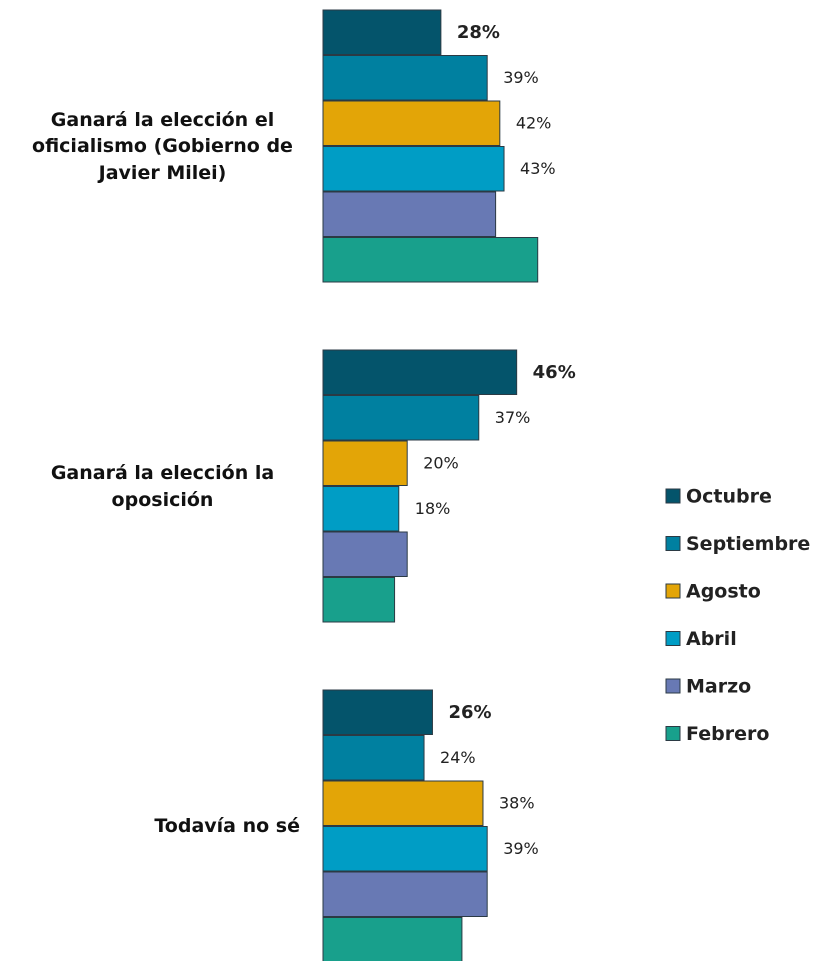 The height and width of the screenshot is (963, 837). What do you see at coordinates (441, 462) in the screenshot?
I see `value-label: 20%` at bounding box center [441, 462].